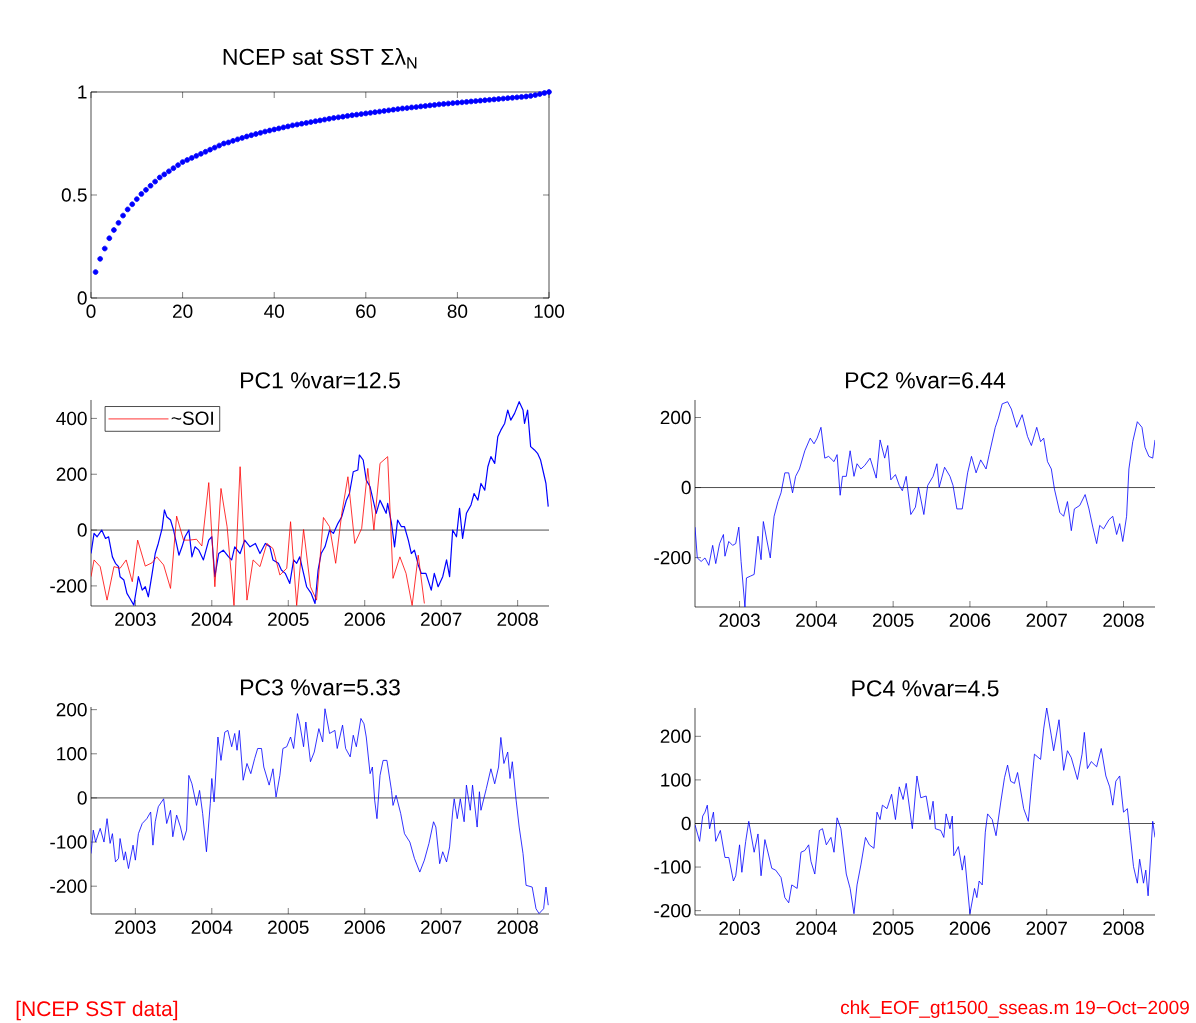 The width and height of the screenshot is (1196, 1023). Describe the element at coordinates (366, 311) in the screenshot. I see `x-tick-label: 60` at that location.